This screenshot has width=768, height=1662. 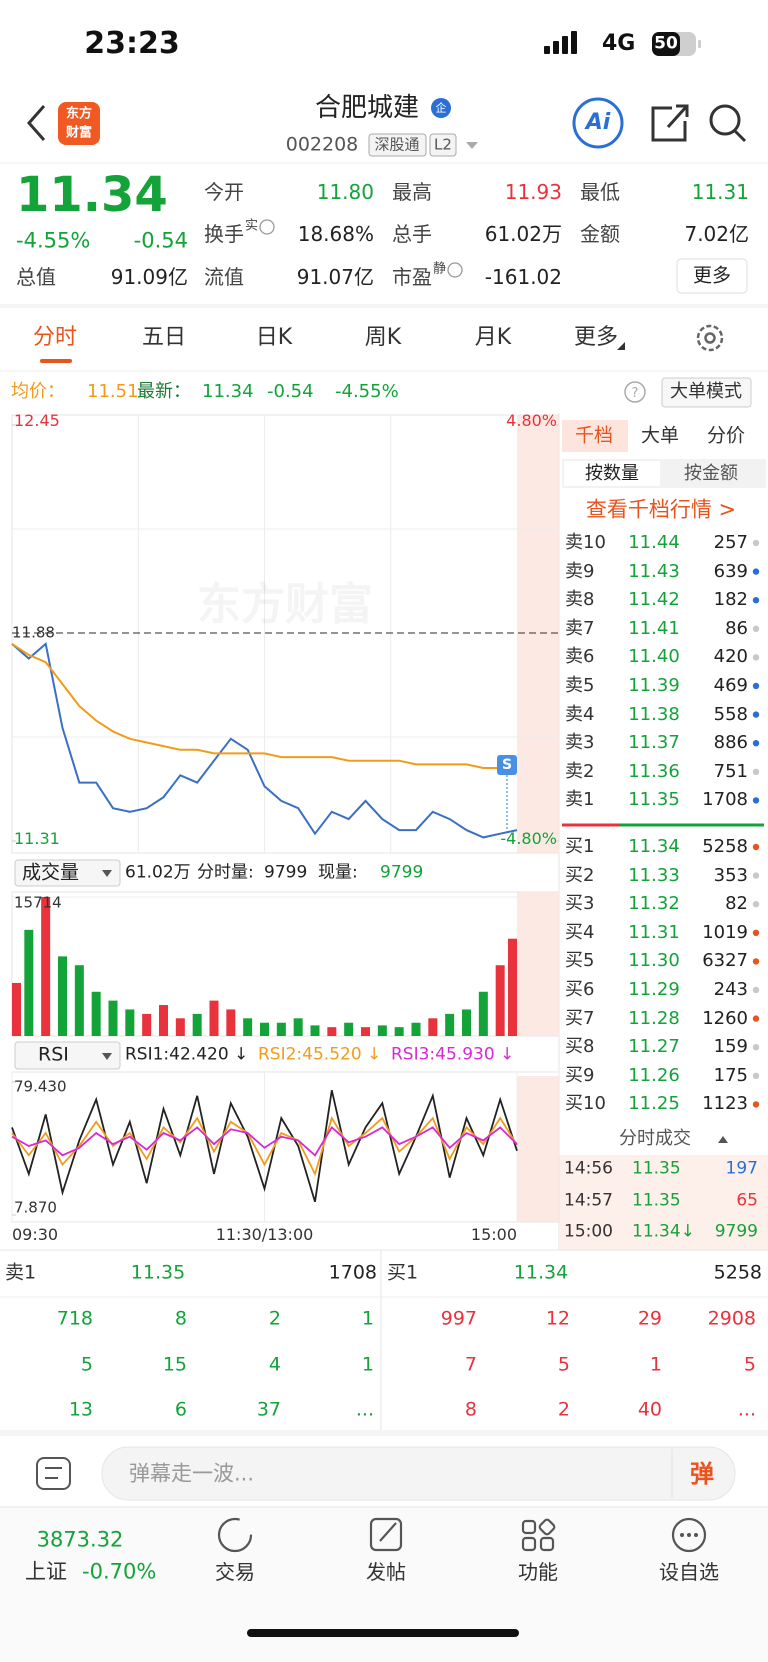 I want to click on annotation-text: S, so click(x=507, y=765).